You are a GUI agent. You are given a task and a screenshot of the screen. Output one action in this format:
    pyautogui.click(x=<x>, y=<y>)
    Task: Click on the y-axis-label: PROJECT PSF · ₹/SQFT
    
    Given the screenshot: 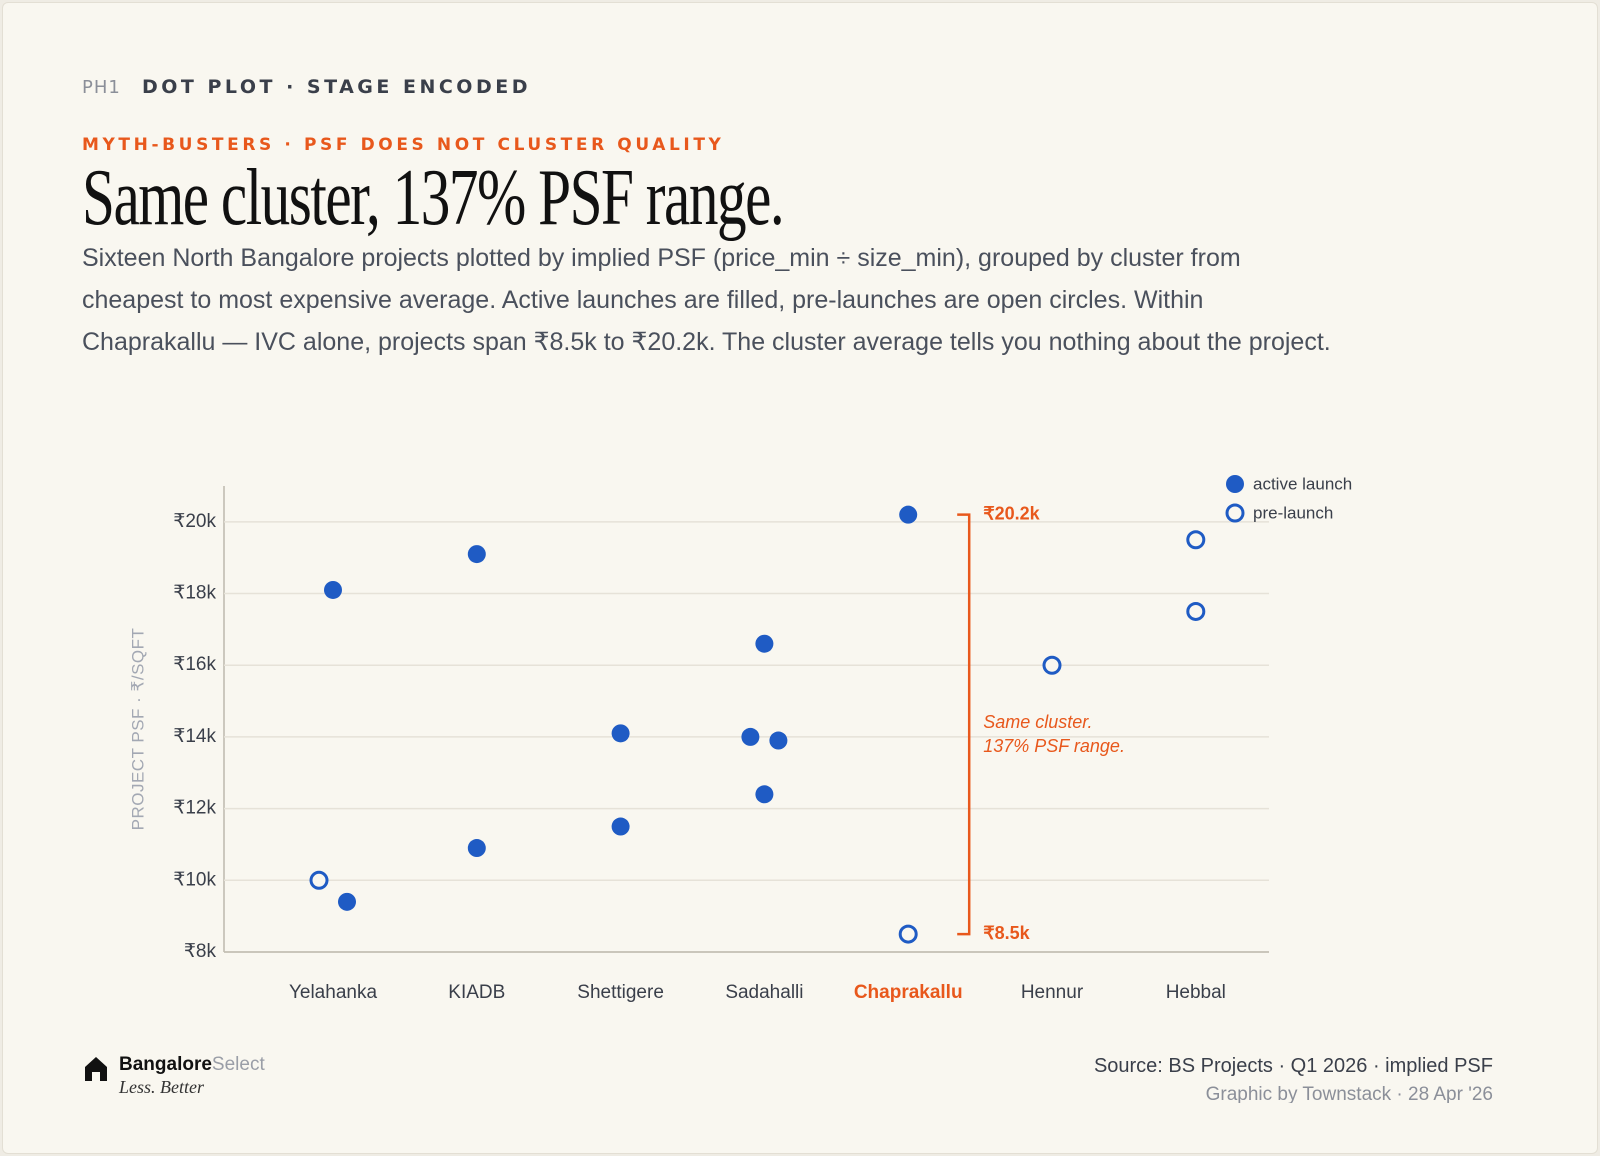 What is the action you would take?
    pyautogui.click(x=137, y=729)
    